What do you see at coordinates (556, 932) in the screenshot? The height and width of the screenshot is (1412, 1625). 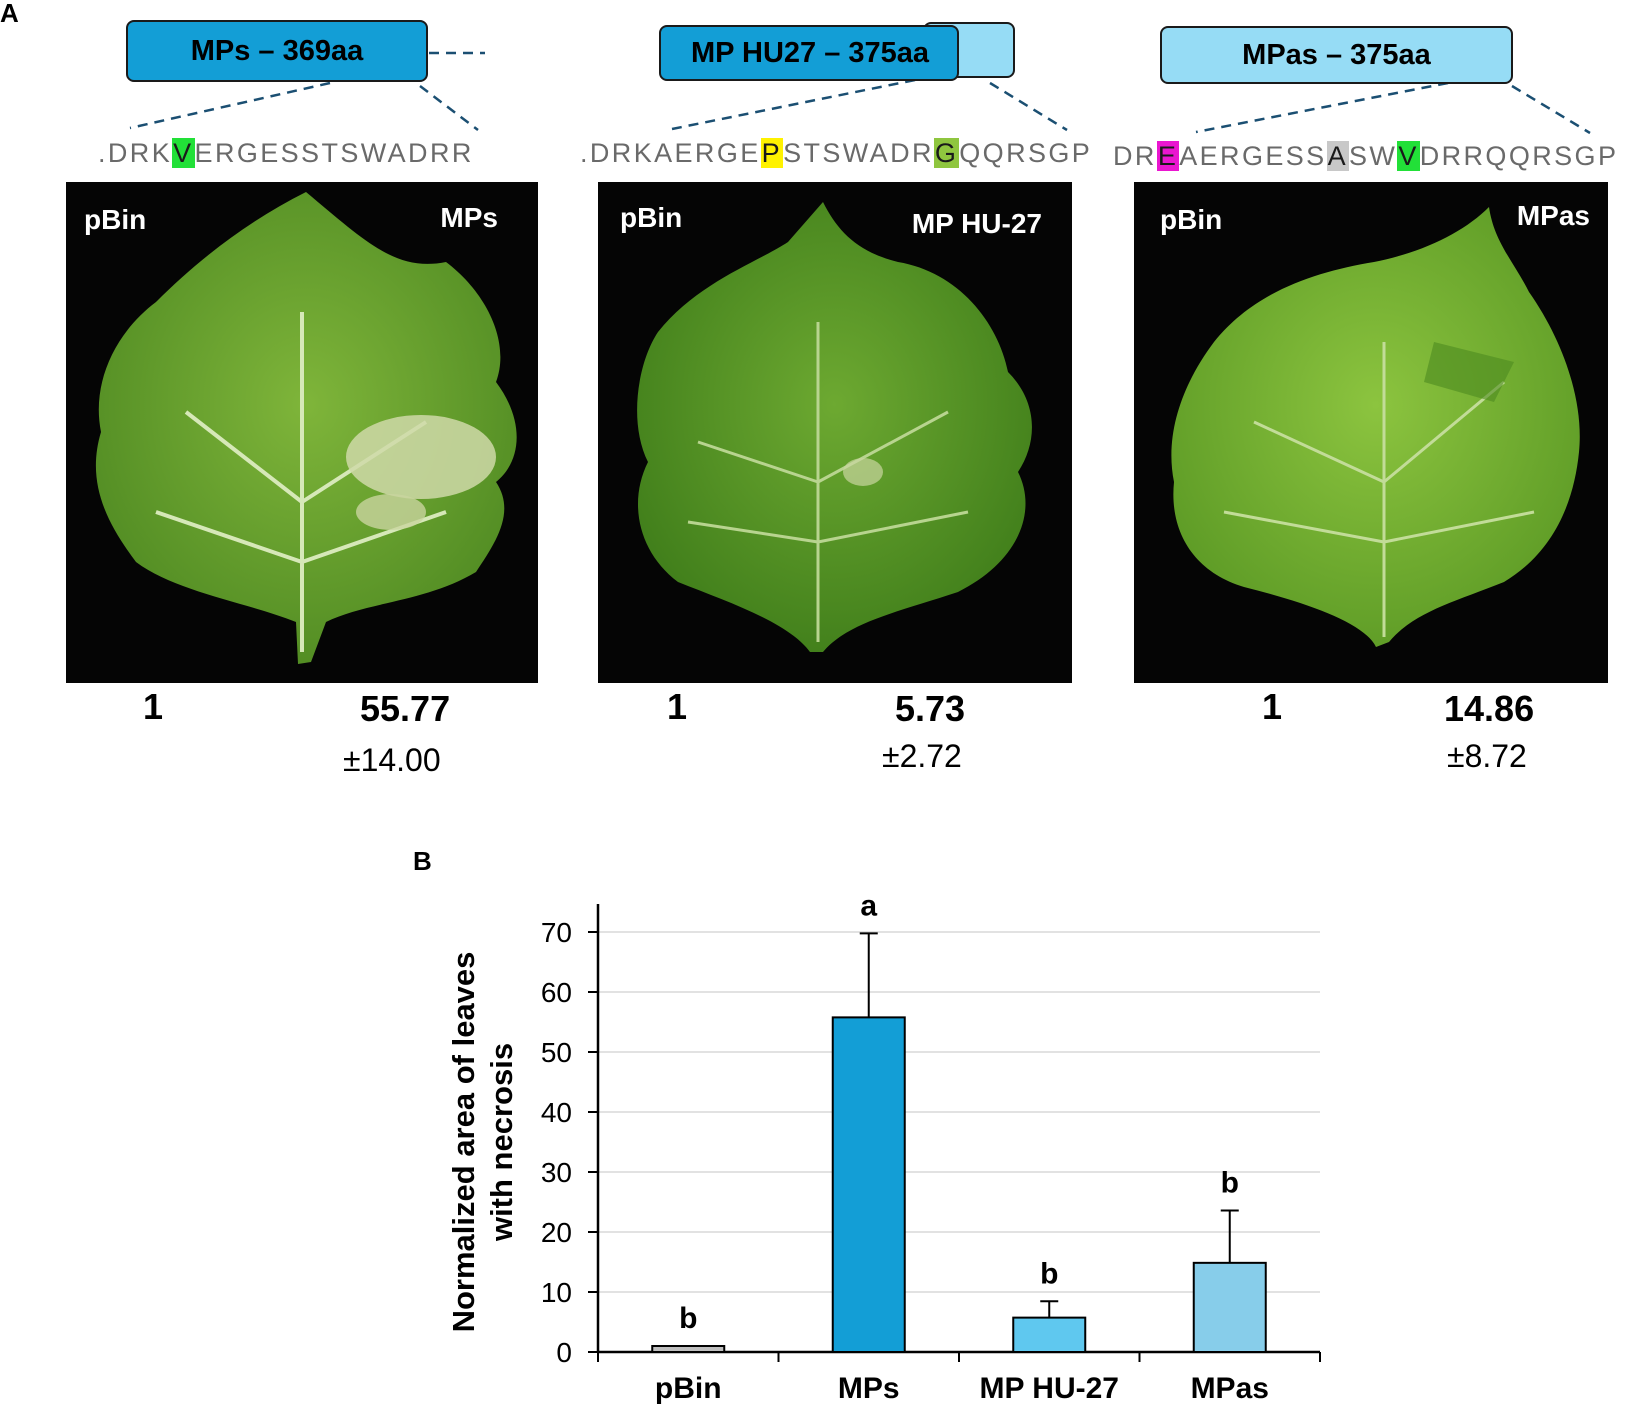 I see `y-tick-label: 70` at bounding box center [556, 932].